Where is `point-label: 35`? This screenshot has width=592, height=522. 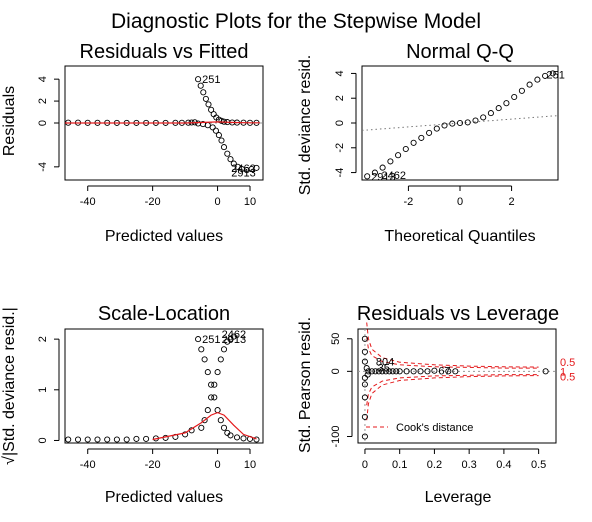
point-label: 35 is located at coordinates (384, 368).